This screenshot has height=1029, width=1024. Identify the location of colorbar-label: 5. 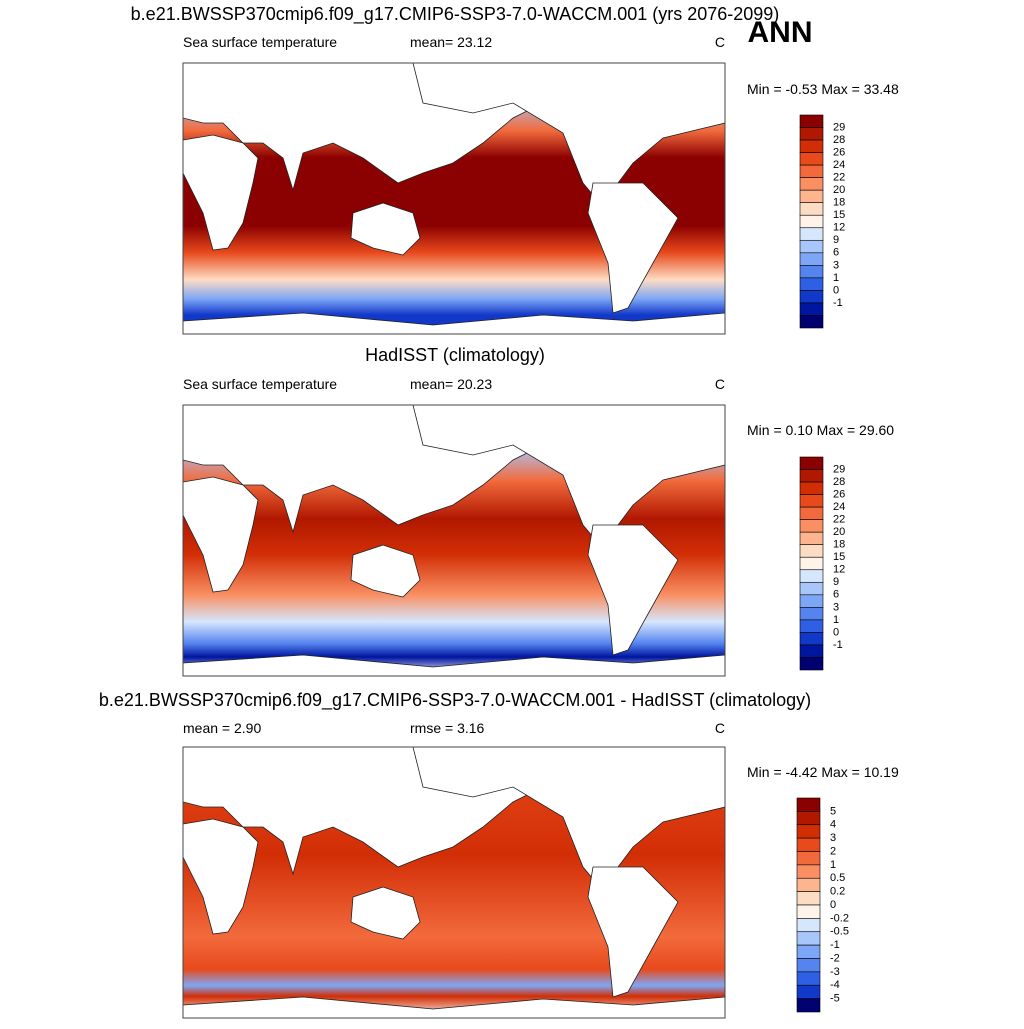
(833, 811).